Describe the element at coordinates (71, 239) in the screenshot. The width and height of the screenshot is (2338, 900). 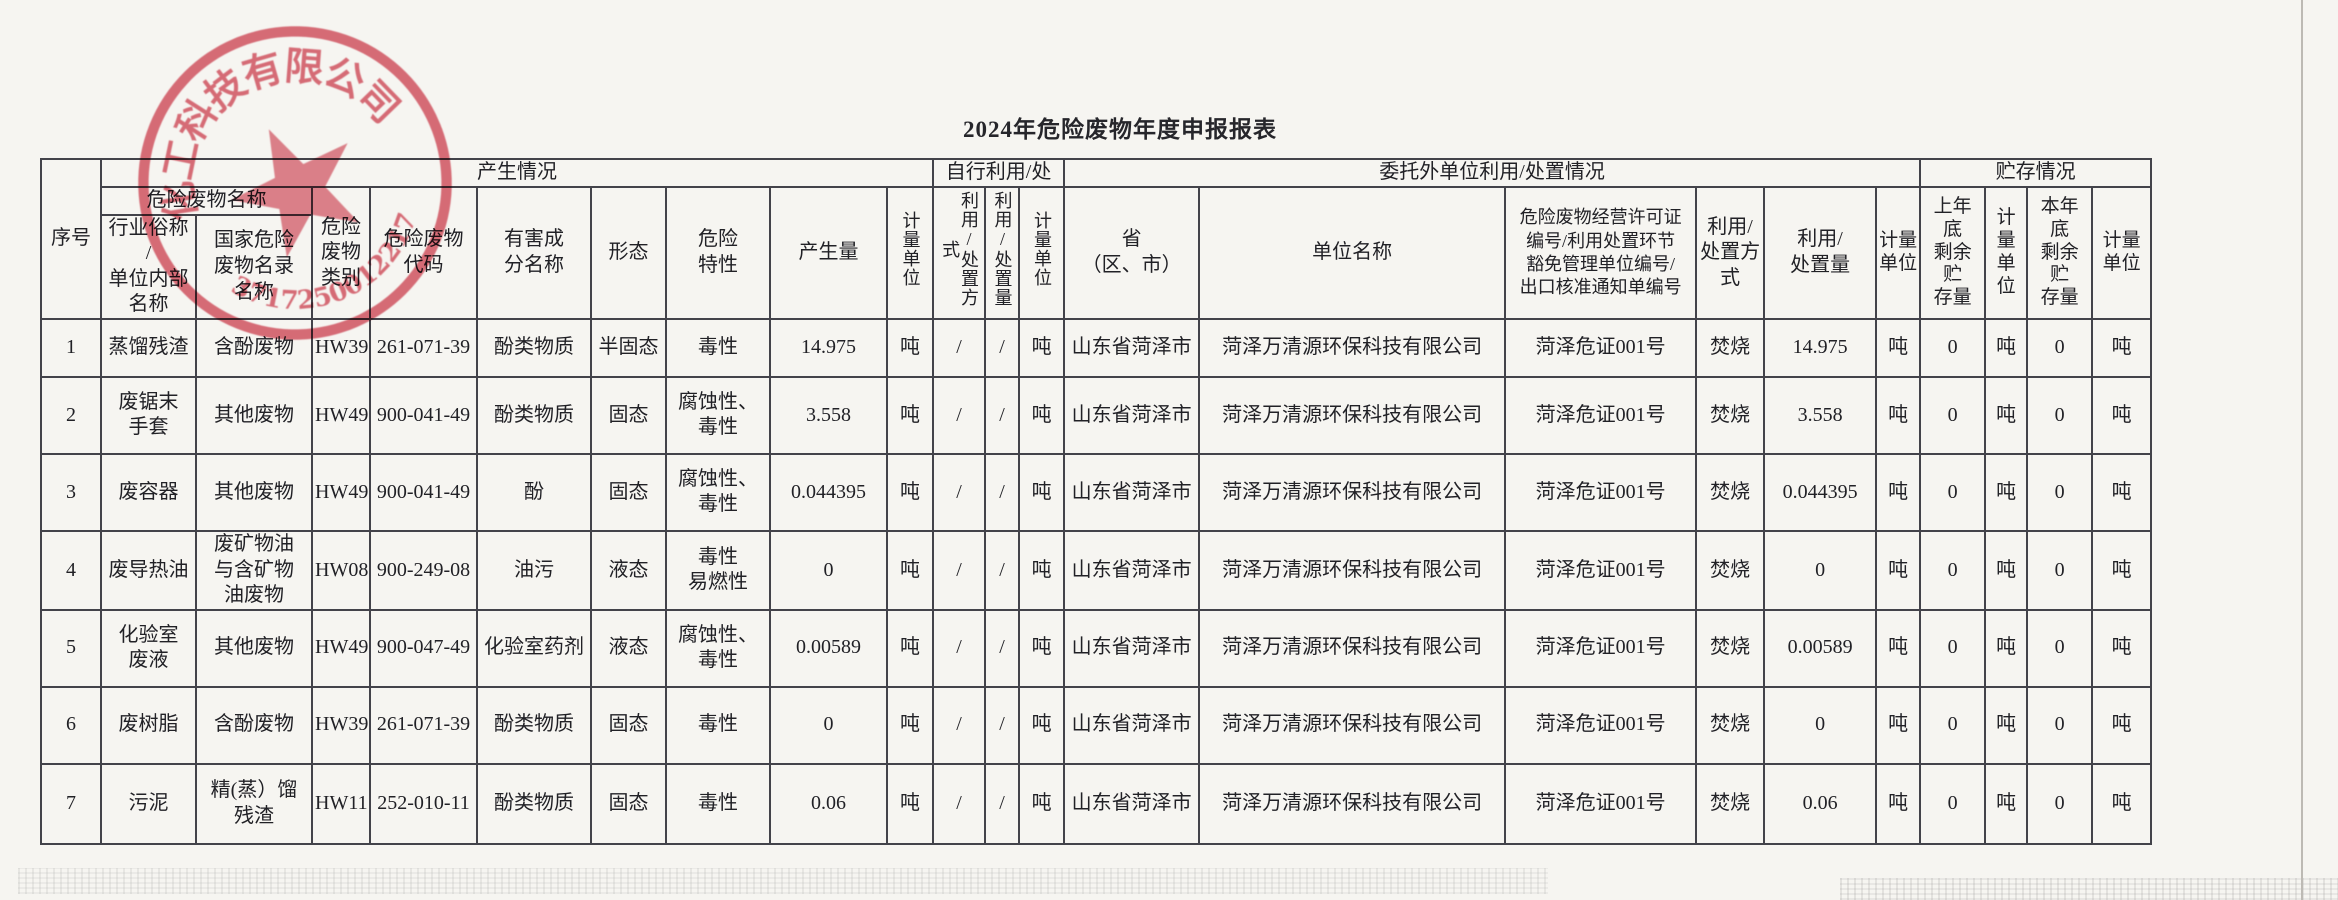
I see `header-serial: 序号` at that location.